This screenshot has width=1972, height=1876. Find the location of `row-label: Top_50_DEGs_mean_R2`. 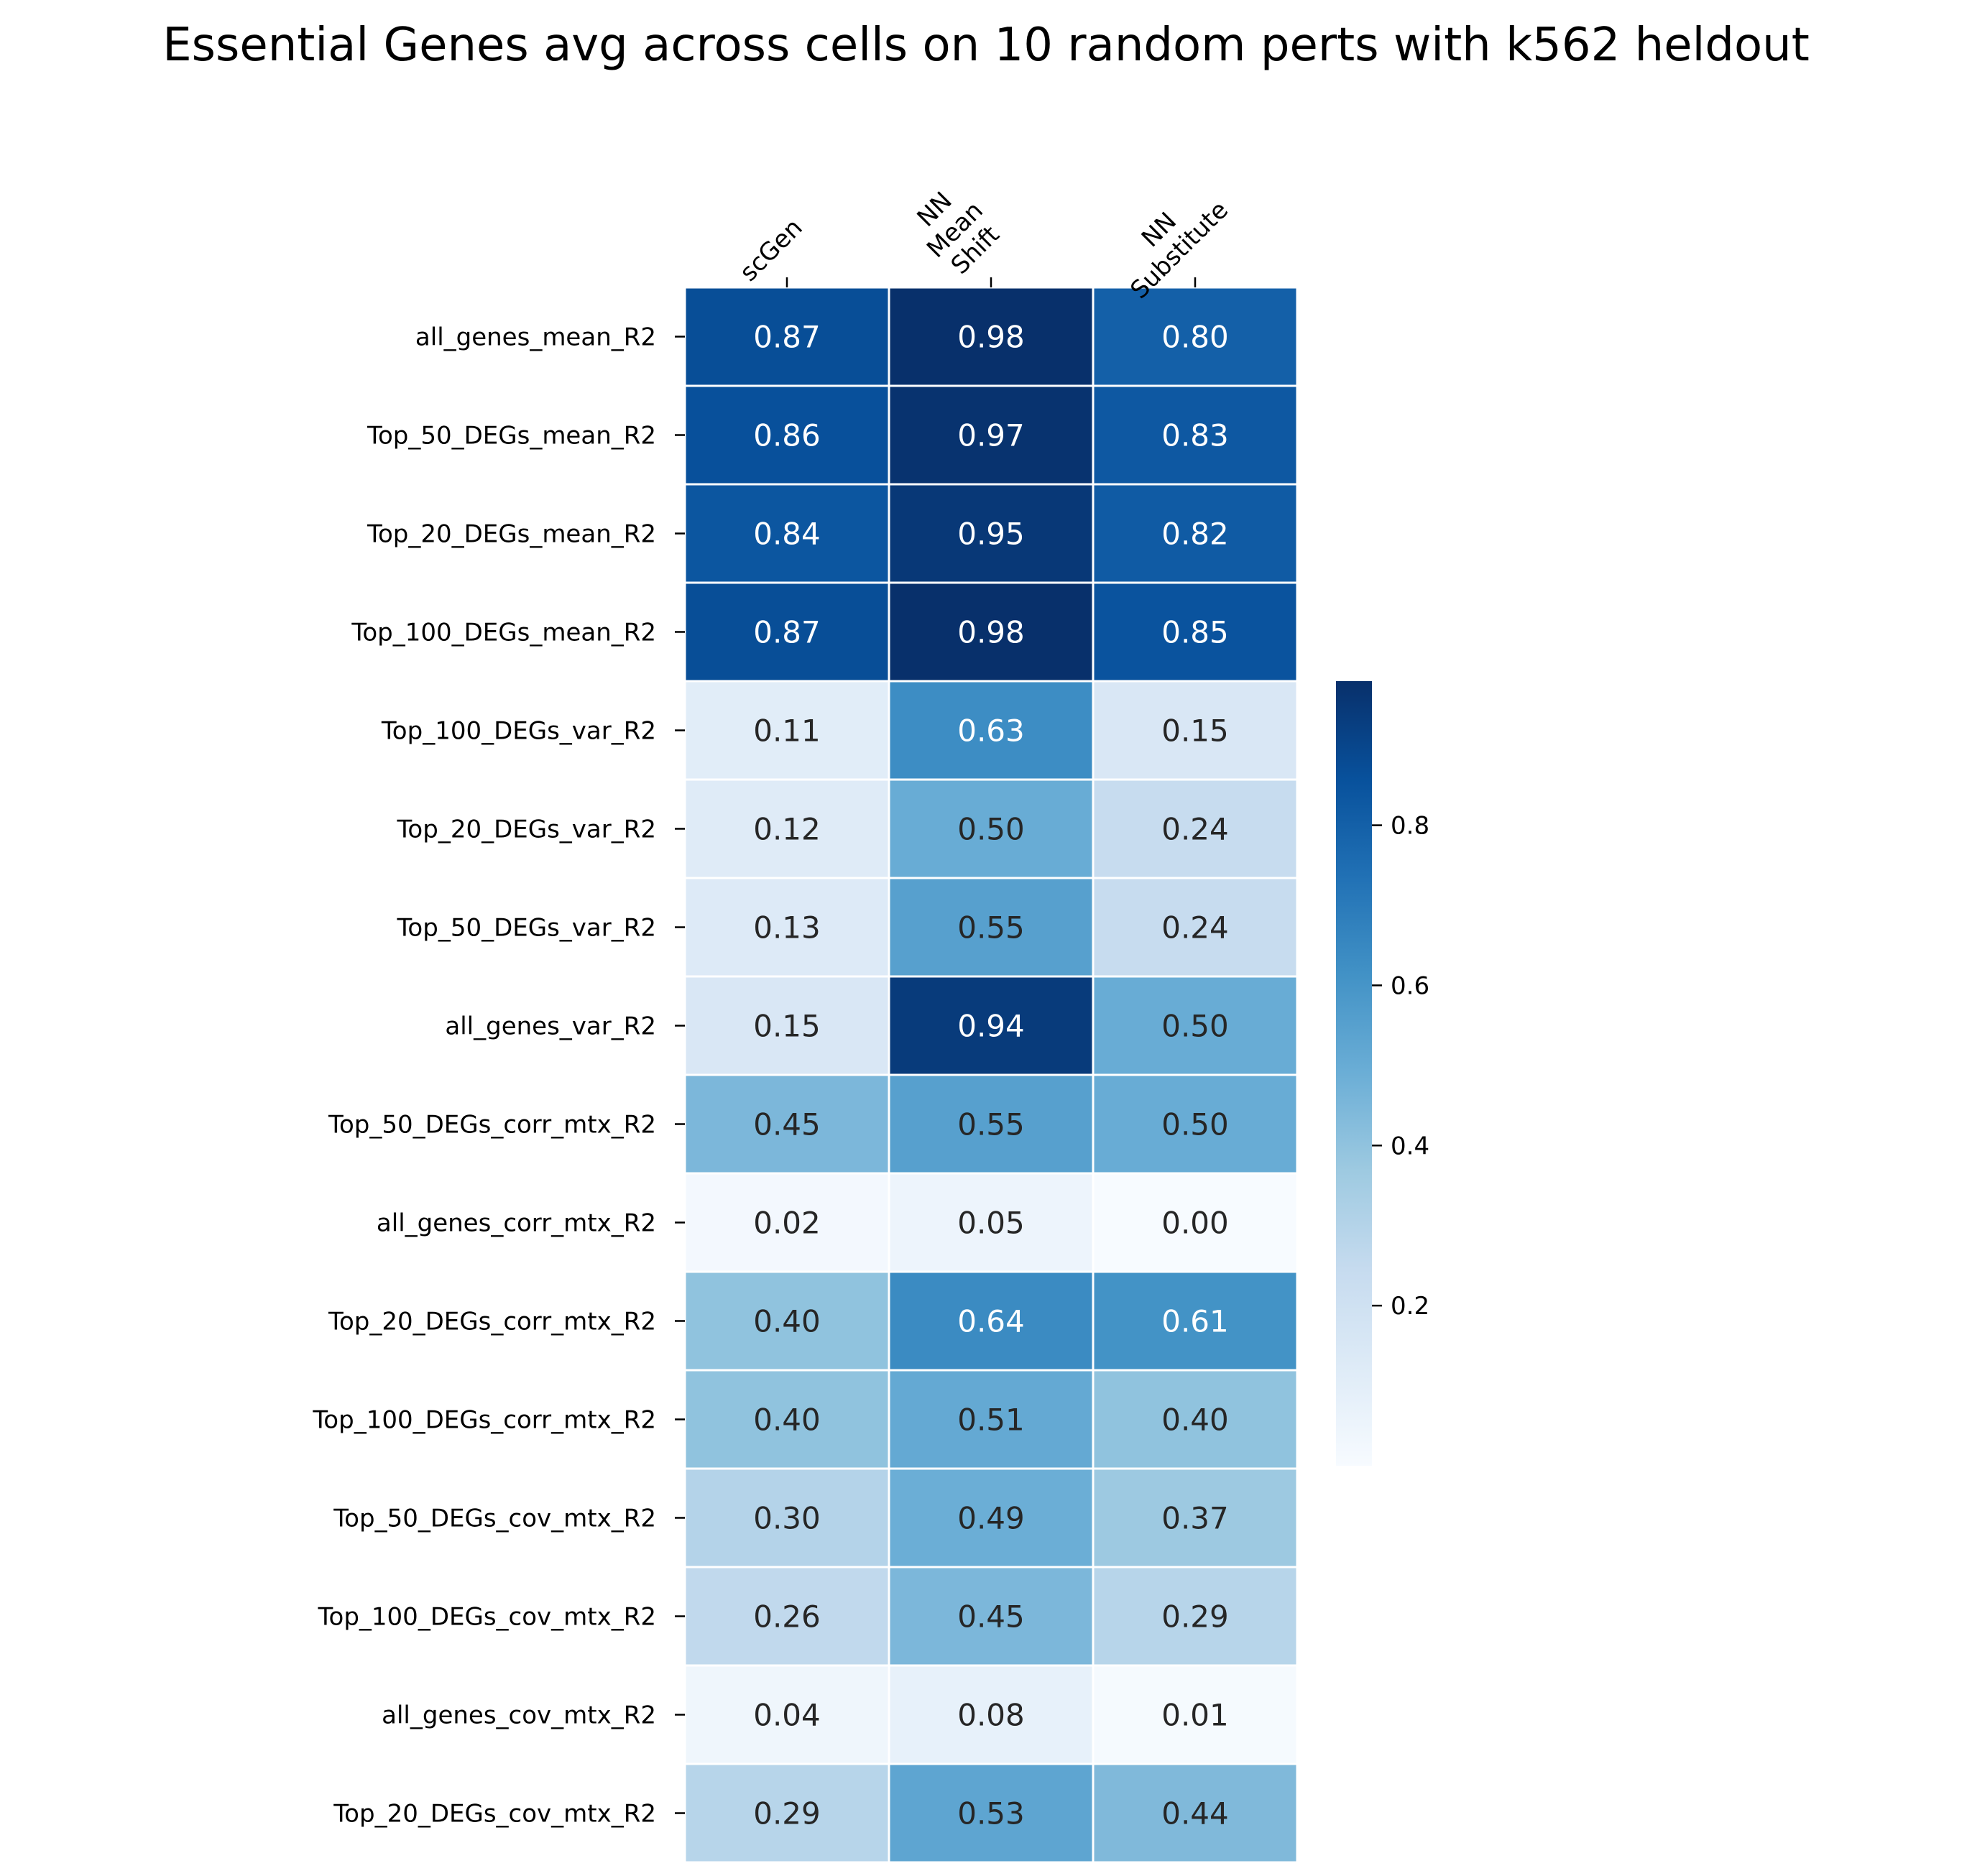

row-label: Top_50_DEGs_mean_R2 is located at coordinates (512, 436).